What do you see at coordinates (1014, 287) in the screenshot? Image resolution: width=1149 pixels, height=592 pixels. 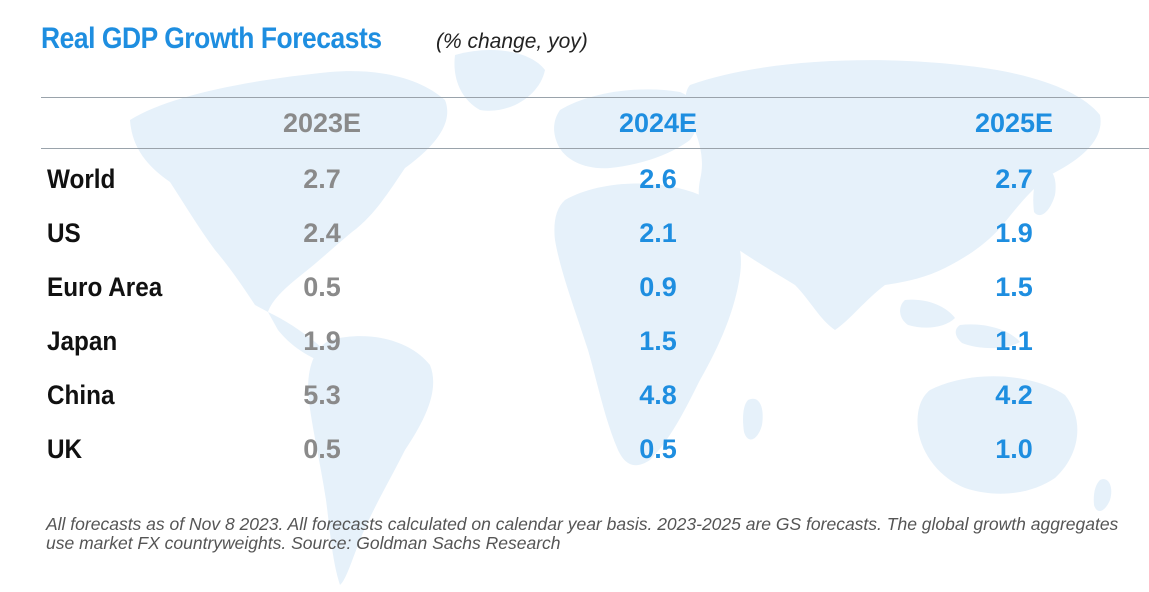 I see `value-cell-euro-area-2025e: 1.5` at bounding box center [1014, 287].